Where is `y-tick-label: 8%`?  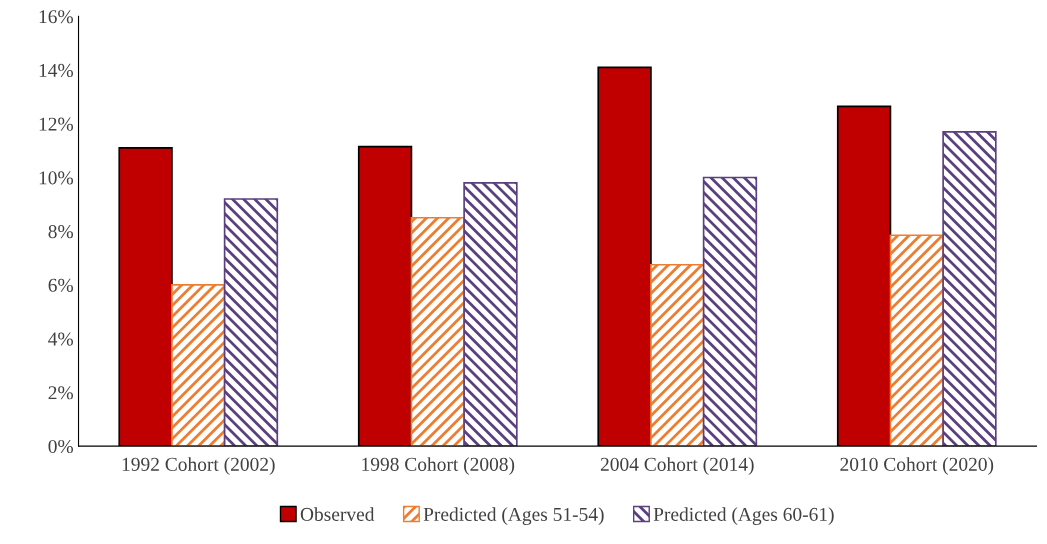 y-tick-label: 8% is located at coordinates (60, 232).